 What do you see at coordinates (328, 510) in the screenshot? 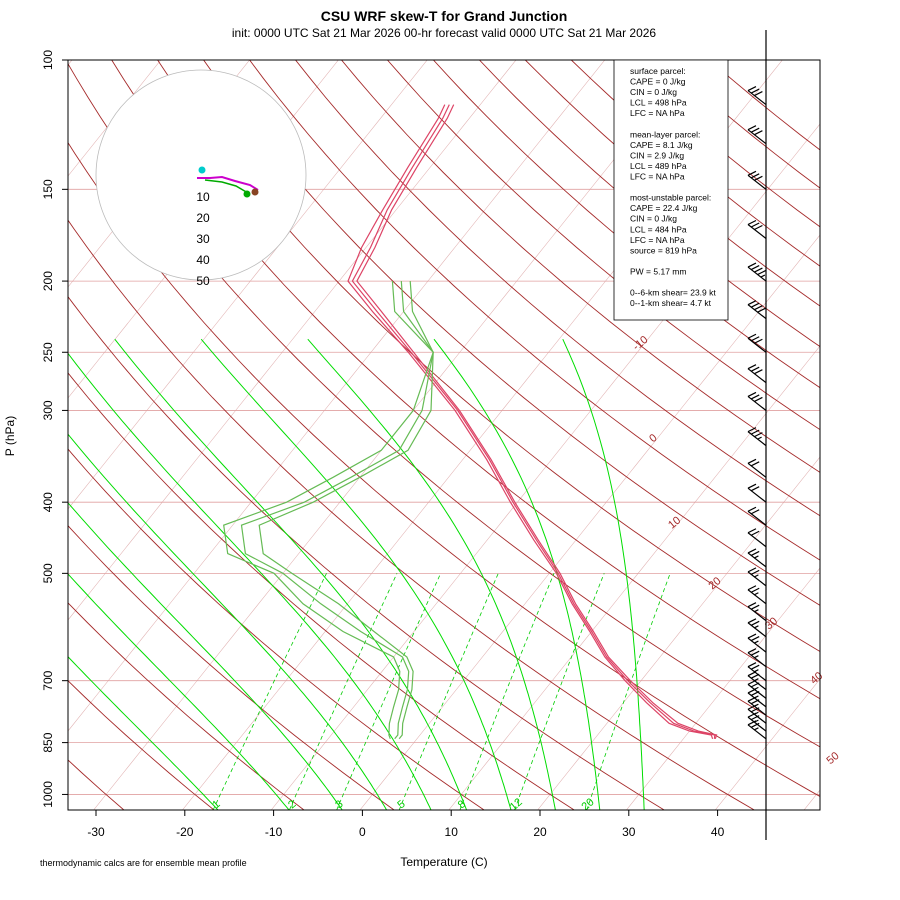
I see `dewpoint-line` at bounding box center [328, 510].